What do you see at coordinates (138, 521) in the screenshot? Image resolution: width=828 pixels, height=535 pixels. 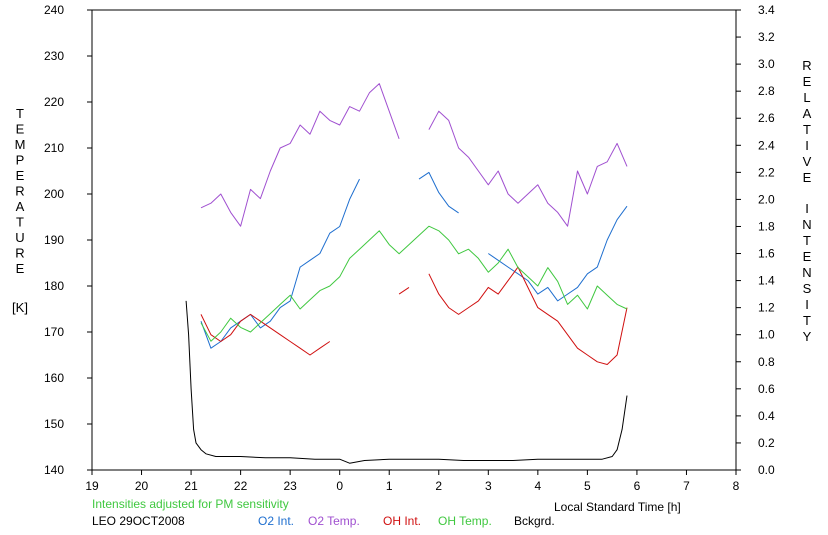 I see `station-label: LEO 29OCT2008` at bounding box center [138, 521].